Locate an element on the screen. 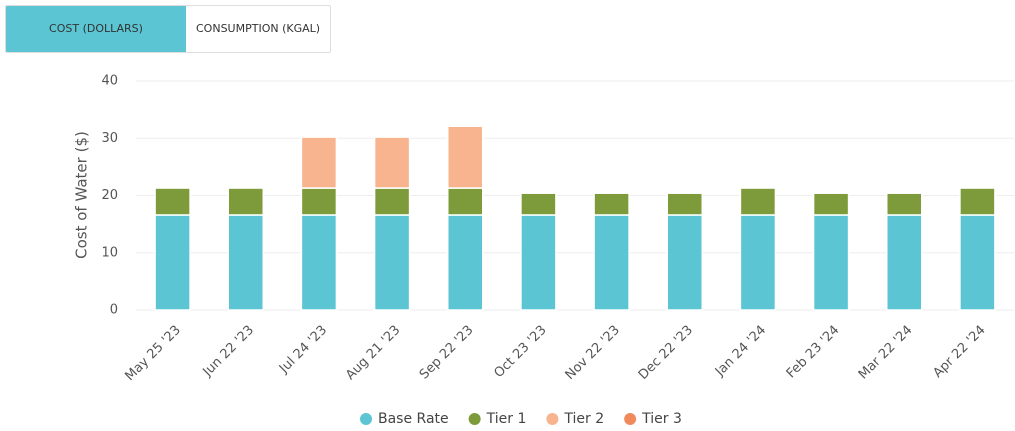 The height and width of the screenshot is (431, 1015). x-tick-label: Jul 24 '23 is located at coordinates (303, 350).